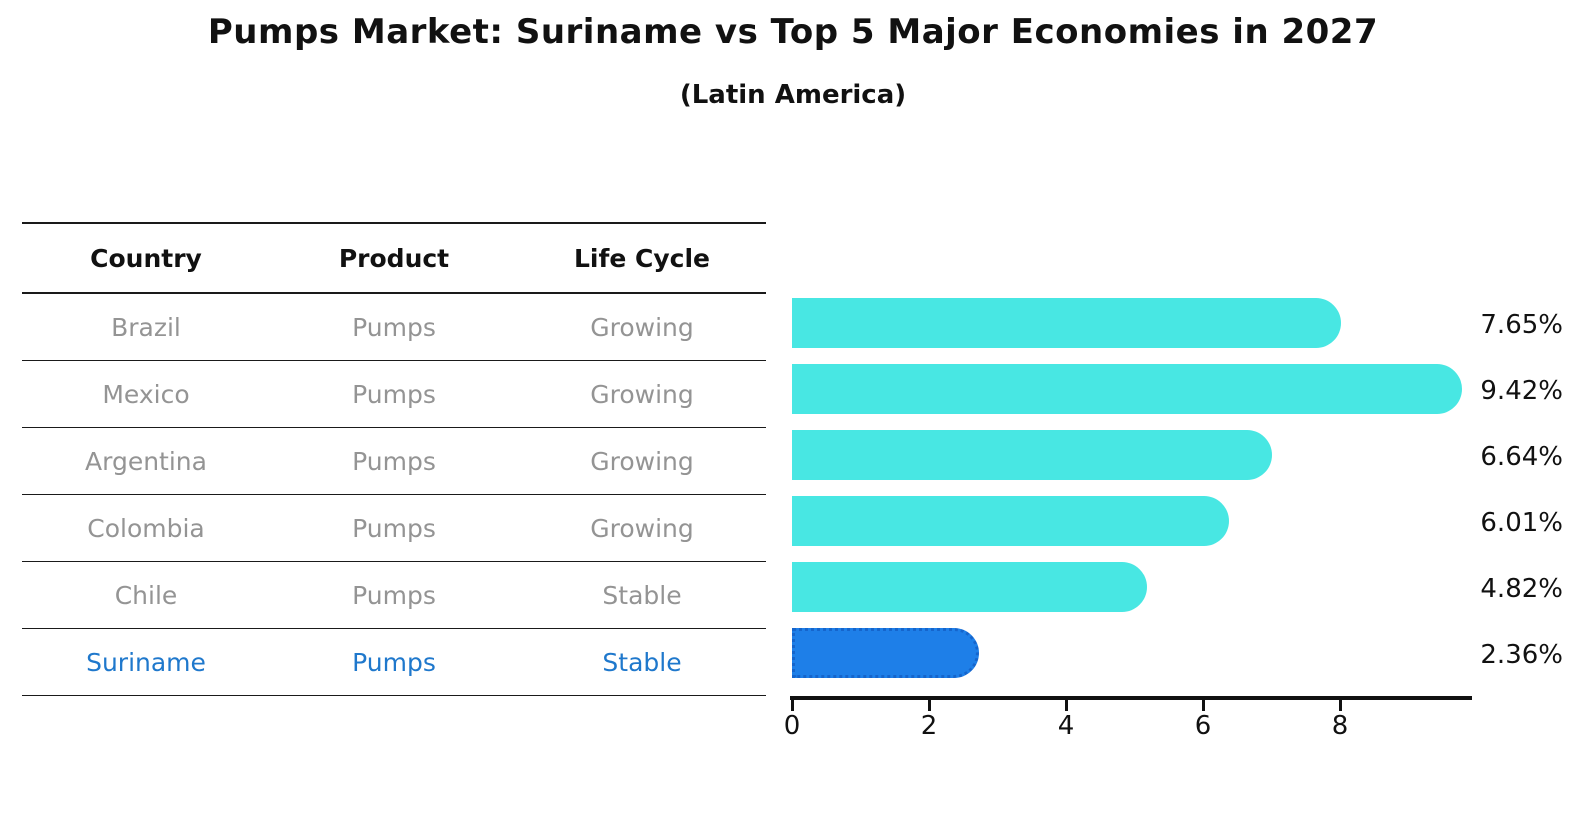 Image resolution: width=1586 pixels, height=823 pixels. I want to click on value-label: 6.64%, so click(1521, 457).